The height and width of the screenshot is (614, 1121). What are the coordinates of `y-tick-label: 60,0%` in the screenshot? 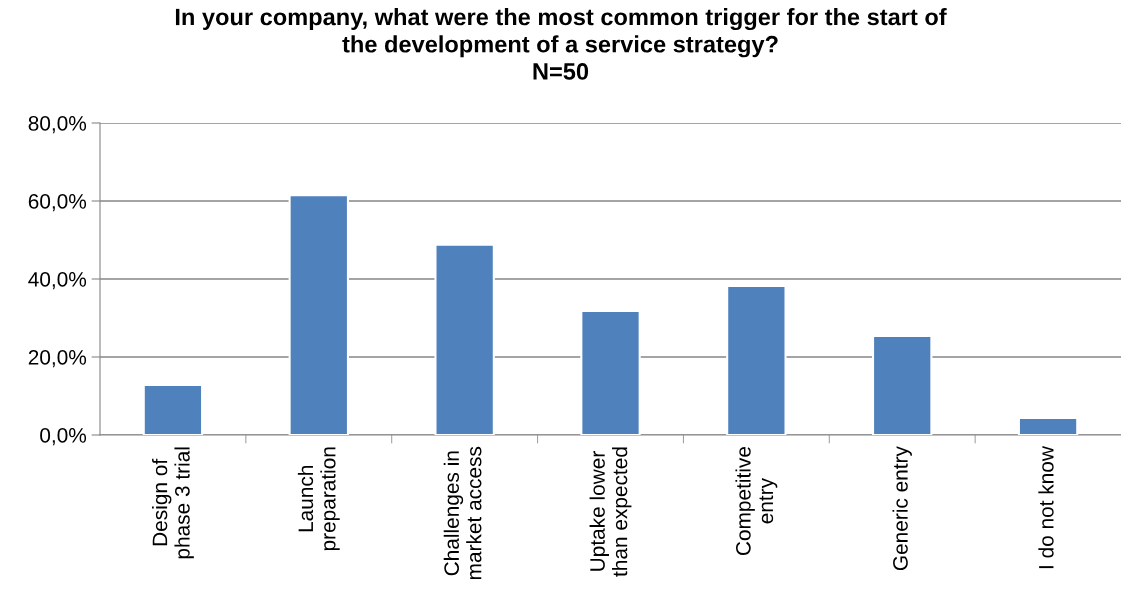 It's located at (57, 203).